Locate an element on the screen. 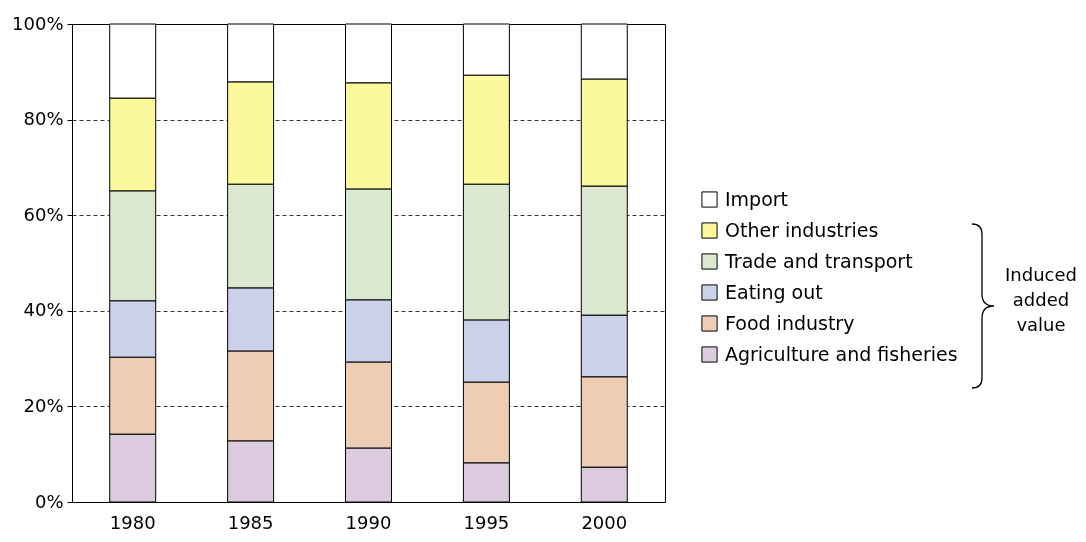 The width and height of the screenshot is (1086, 542). y-tick-label: 20% is located at coordinates (43, 405).